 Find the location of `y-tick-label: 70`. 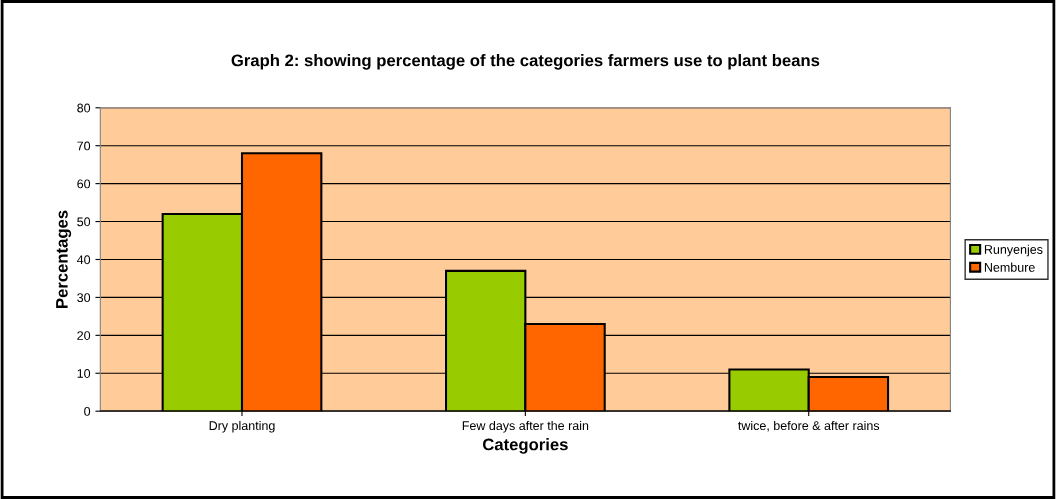

y-tick-label: 70 is located at coordinates (84, 146).